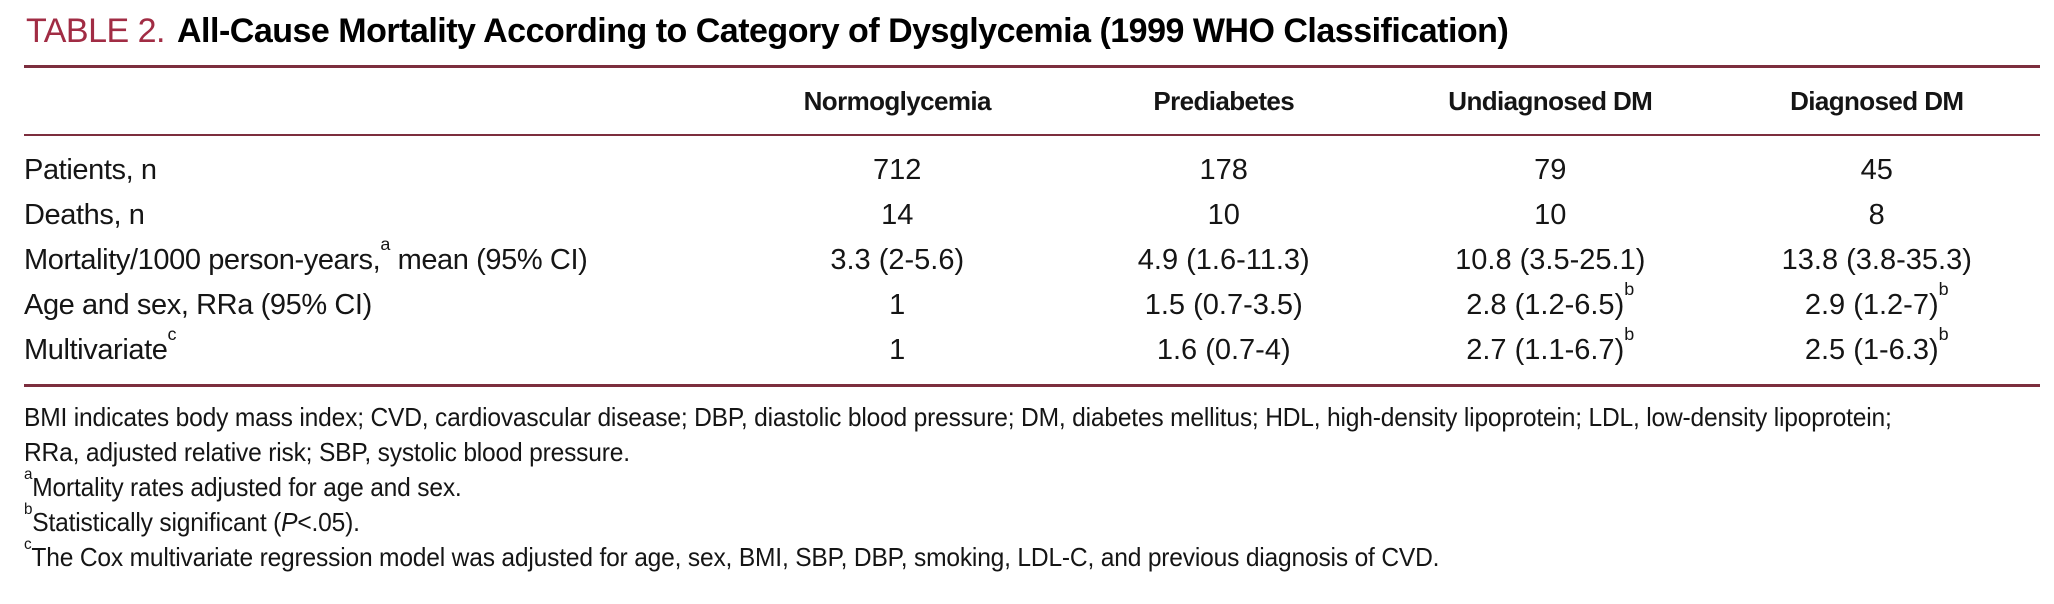 Image resolution: width=2054 pixels, height=604 pixels. I want to click on cell-value: 1.5 (0.7-3.5), so click(1223, 305).